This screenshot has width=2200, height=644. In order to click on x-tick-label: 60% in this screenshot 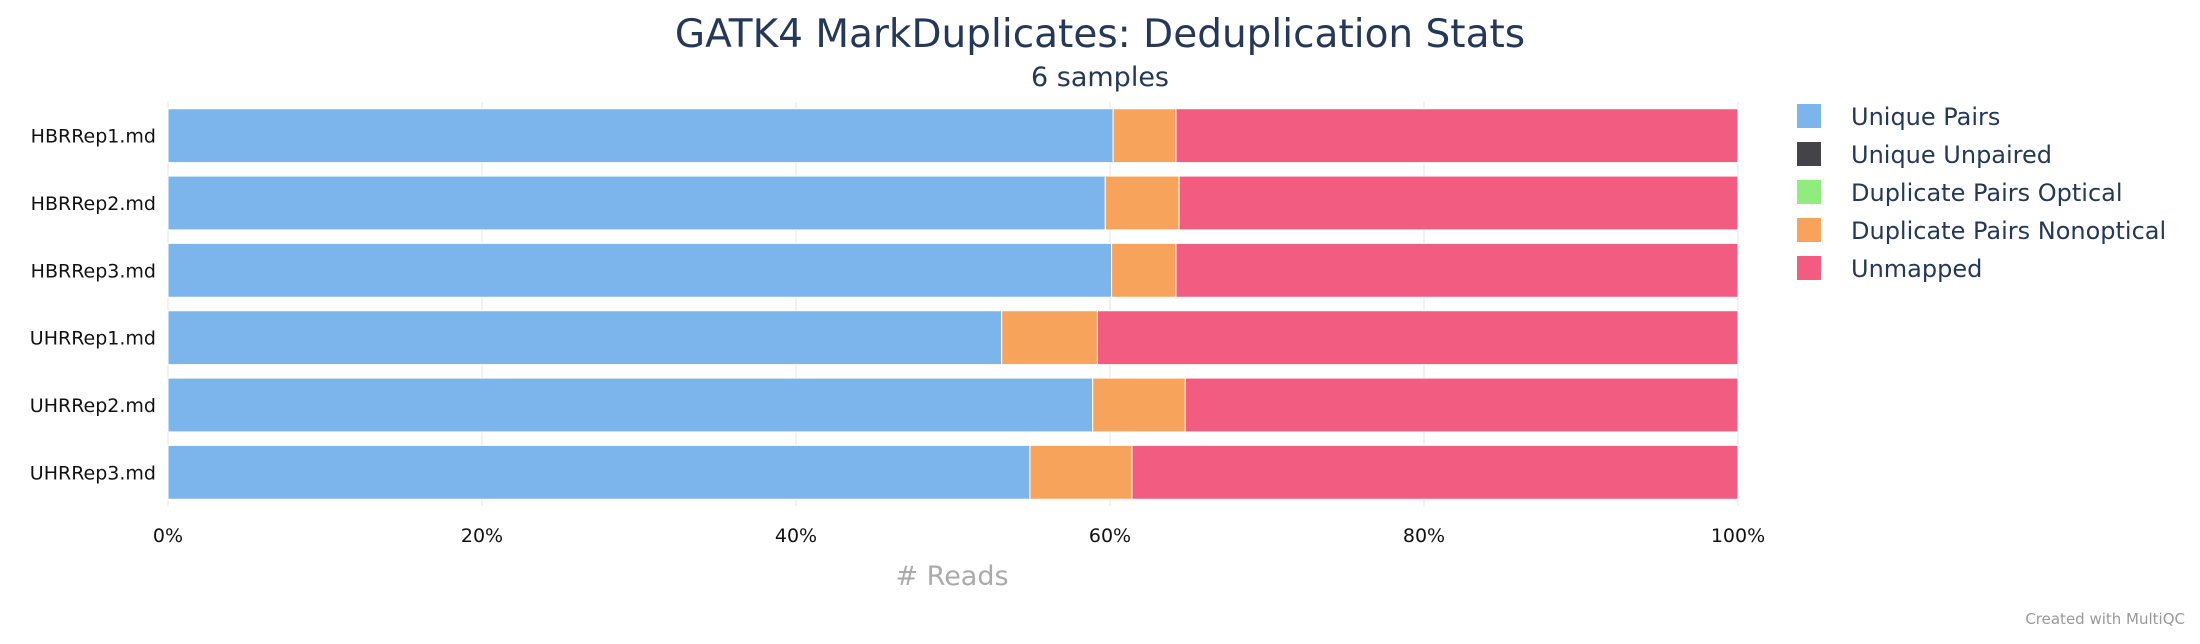, I will do `click(1110, 536)`.